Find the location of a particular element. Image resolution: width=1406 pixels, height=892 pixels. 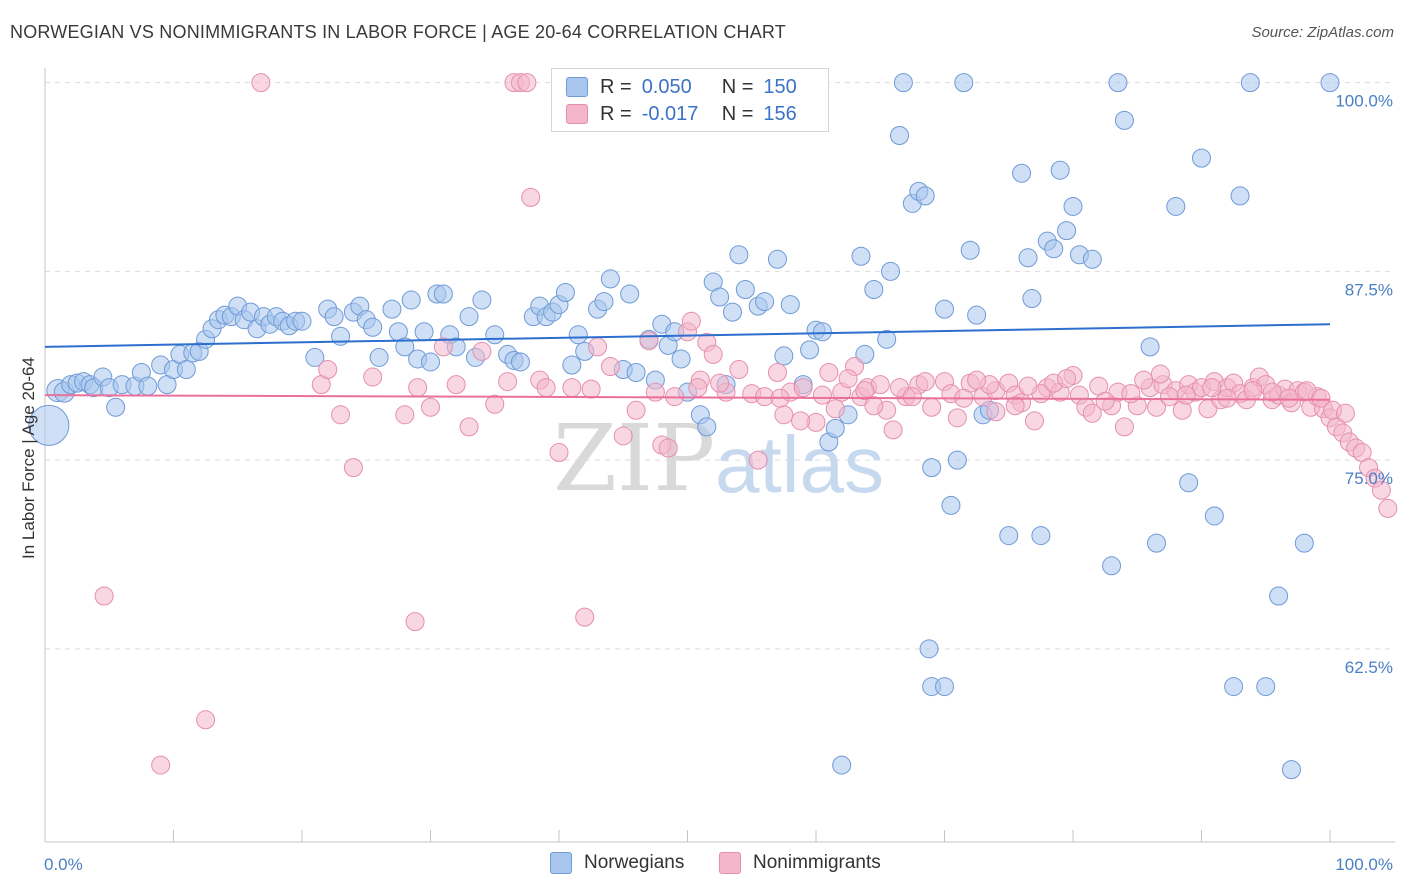

legend-label-nonimmigrants: Nonimmigrants is located at coordinates (817, 862).